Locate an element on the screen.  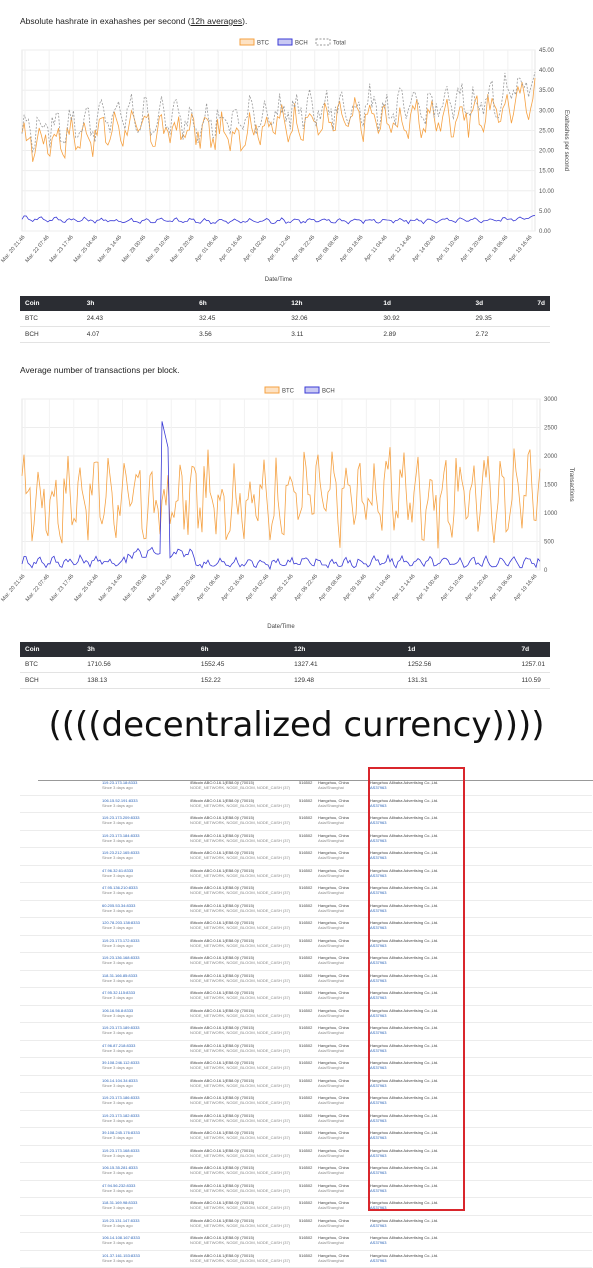
y-axis-label: Transactions is located at coordinates (571, 484).